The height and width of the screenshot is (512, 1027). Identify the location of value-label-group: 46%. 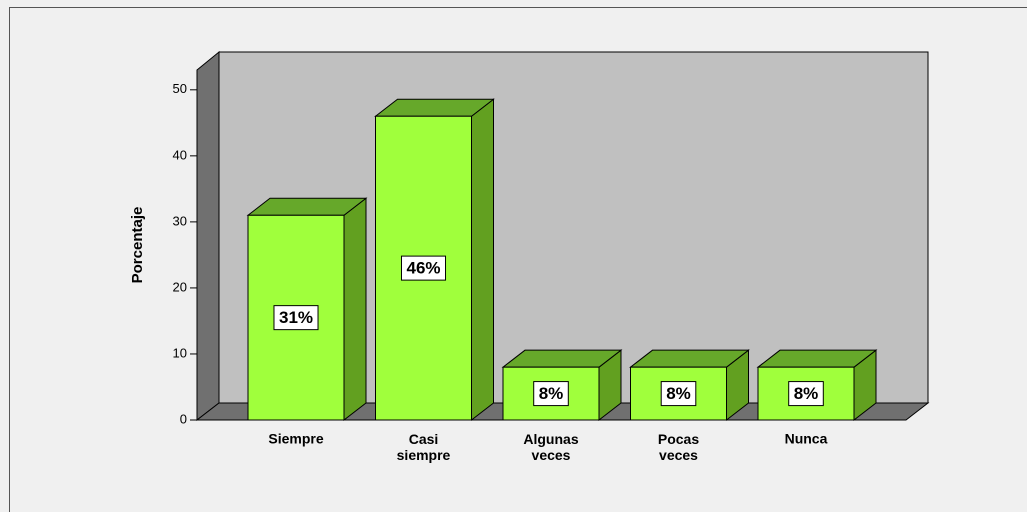
(423, 268).